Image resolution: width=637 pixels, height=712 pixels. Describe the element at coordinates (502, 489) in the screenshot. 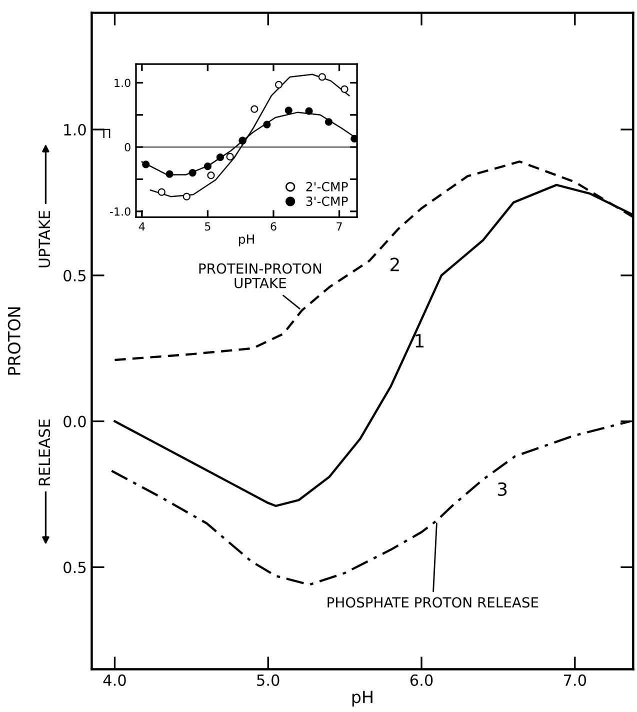

I see `annotation: 3` at that location.